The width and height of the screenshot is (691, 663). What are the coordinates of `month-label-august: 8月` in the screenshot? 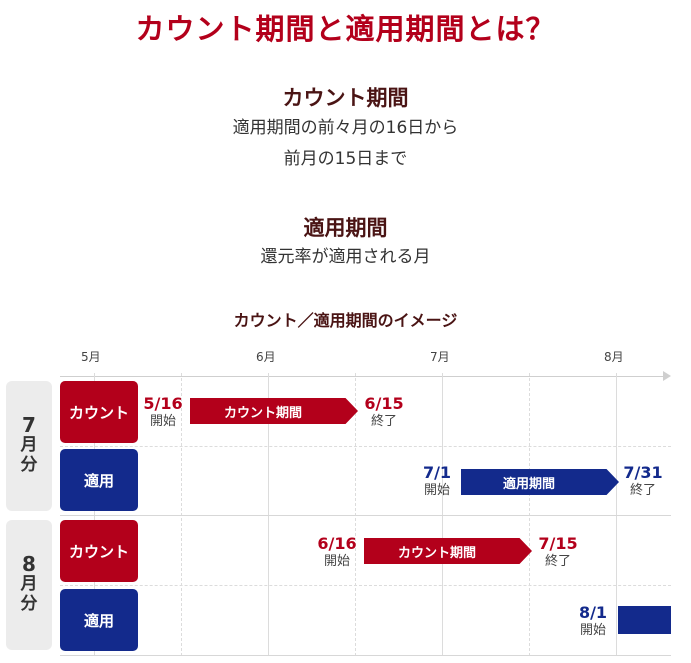 It's located at (614, 357).